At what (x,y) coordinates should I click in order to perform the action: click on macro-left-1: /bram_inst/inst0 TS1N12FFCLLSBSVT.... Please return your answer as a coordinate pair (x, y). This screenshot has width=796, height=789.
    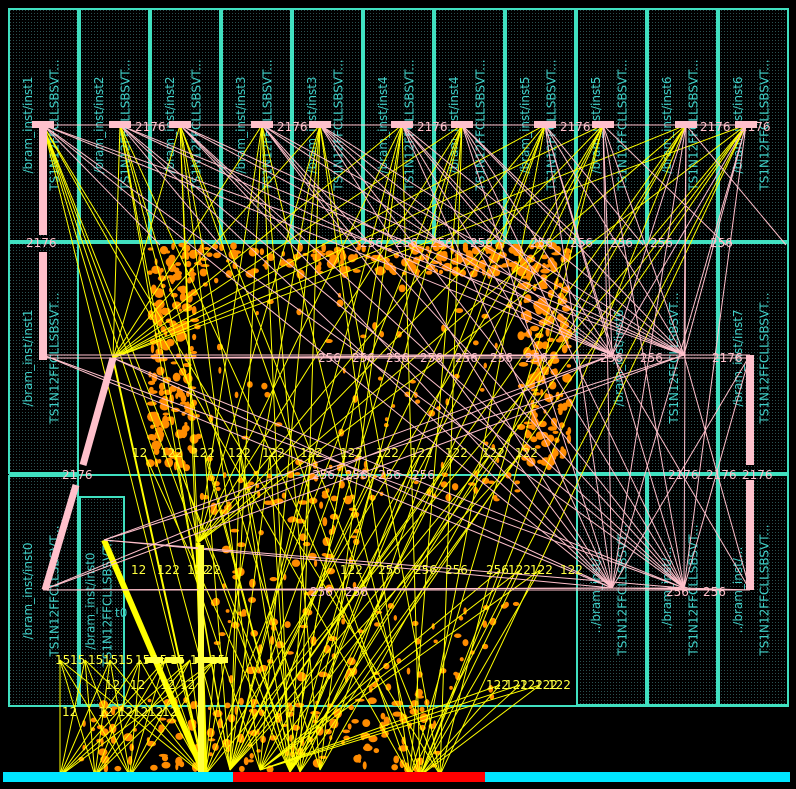
    Looking at the image, I should click on (43, 591).